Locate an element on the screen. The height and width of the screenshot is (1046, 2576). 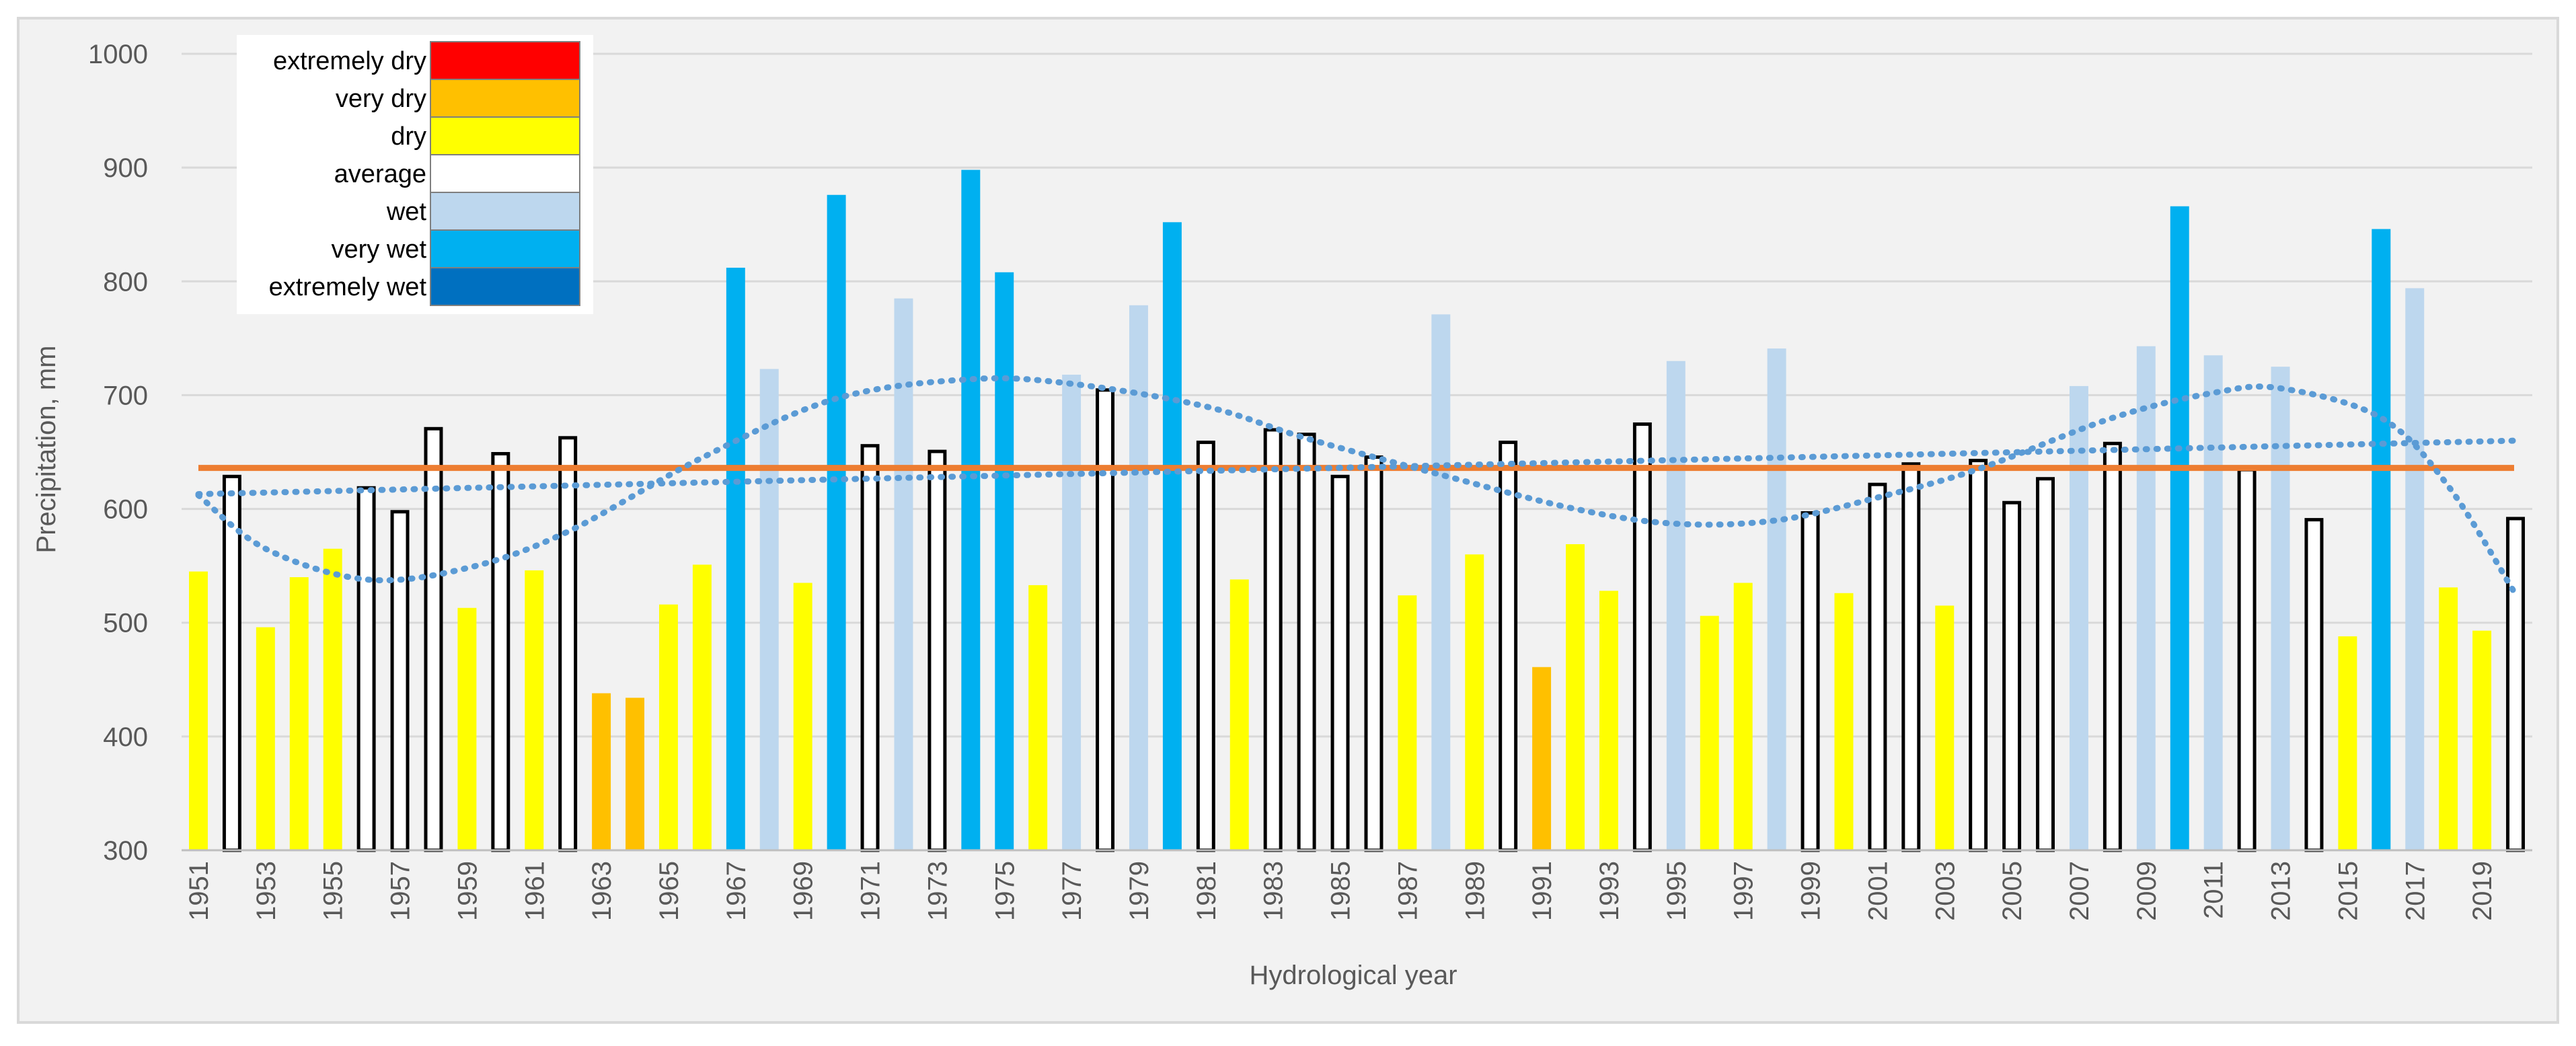
y-tick-label: 600 is located at coordinates (125, 510).